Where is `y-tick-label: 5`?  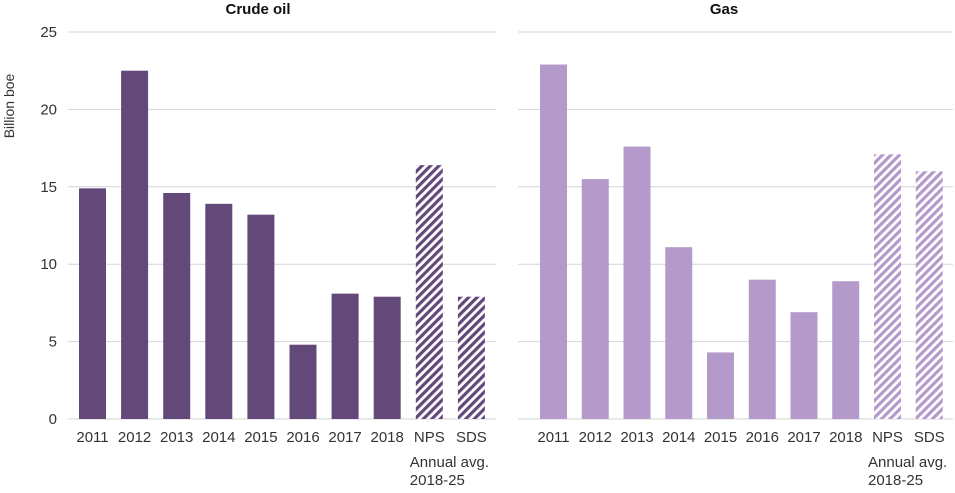
y-tick-label: 5 is located at coordinates (53, 342).